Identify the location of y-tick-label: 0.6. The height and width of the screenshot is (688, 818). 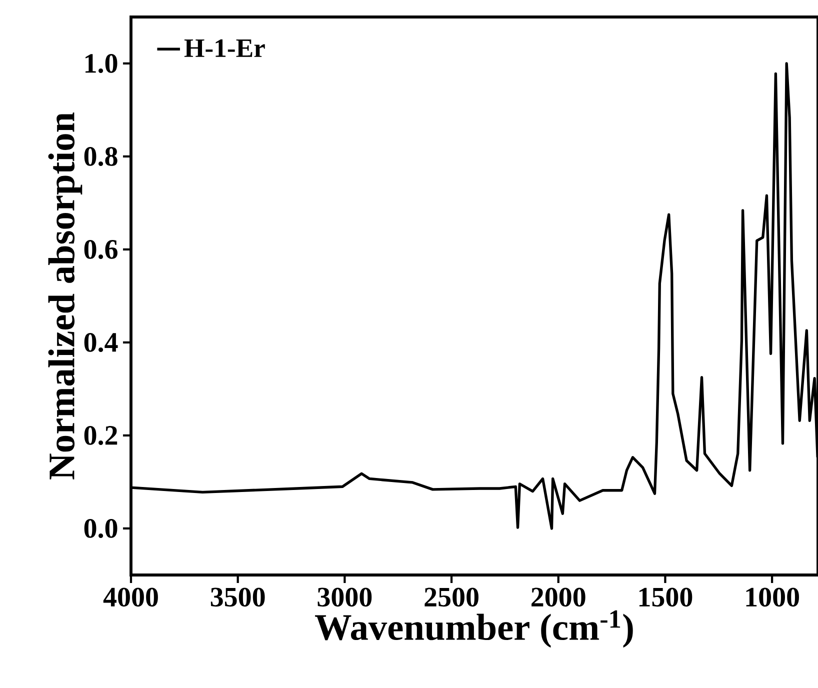
(101, 249).